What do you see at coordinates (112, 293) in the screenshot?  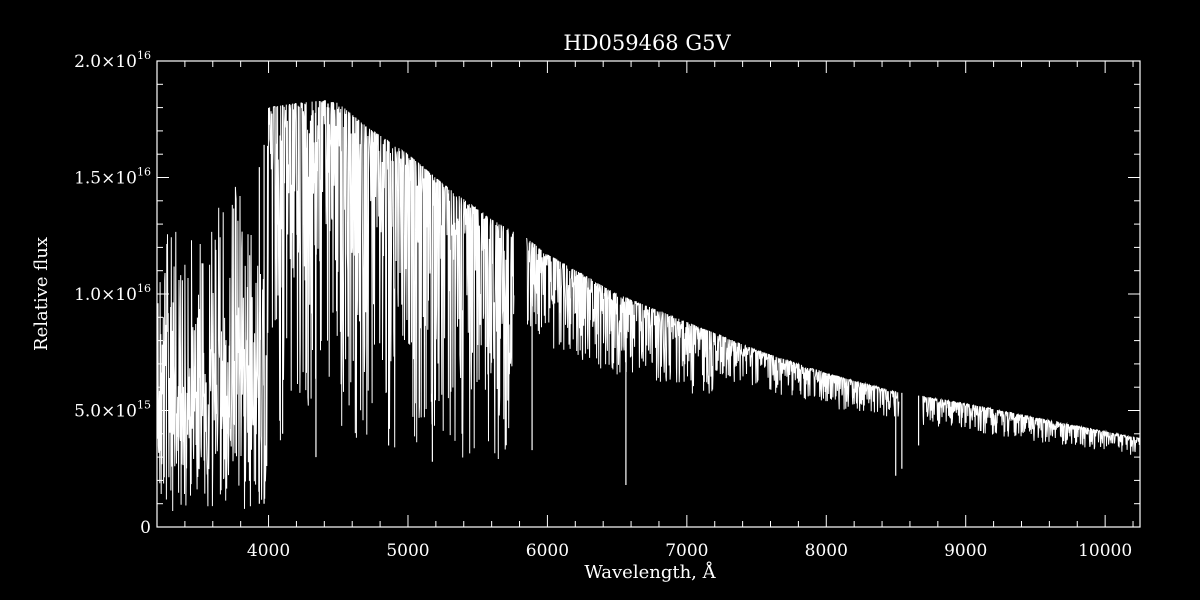 I see `y-tick-label: 1.0×10¹⁶` at bounding box center [112, 293].